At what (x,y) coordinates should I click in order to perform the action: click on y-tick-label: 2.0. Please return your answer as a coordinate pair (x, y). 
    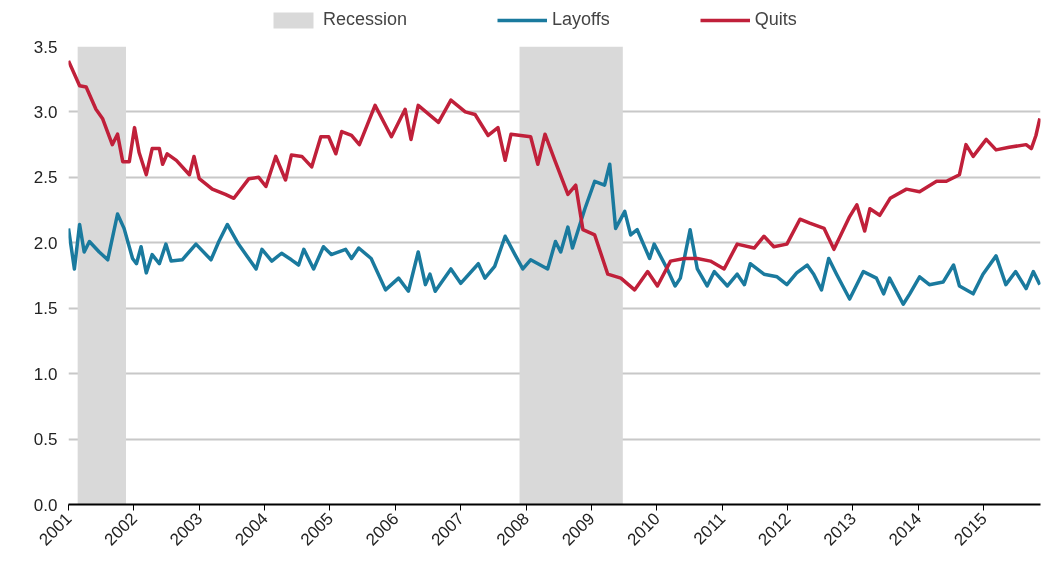
    Looking at the image, I should click on (45, 243).